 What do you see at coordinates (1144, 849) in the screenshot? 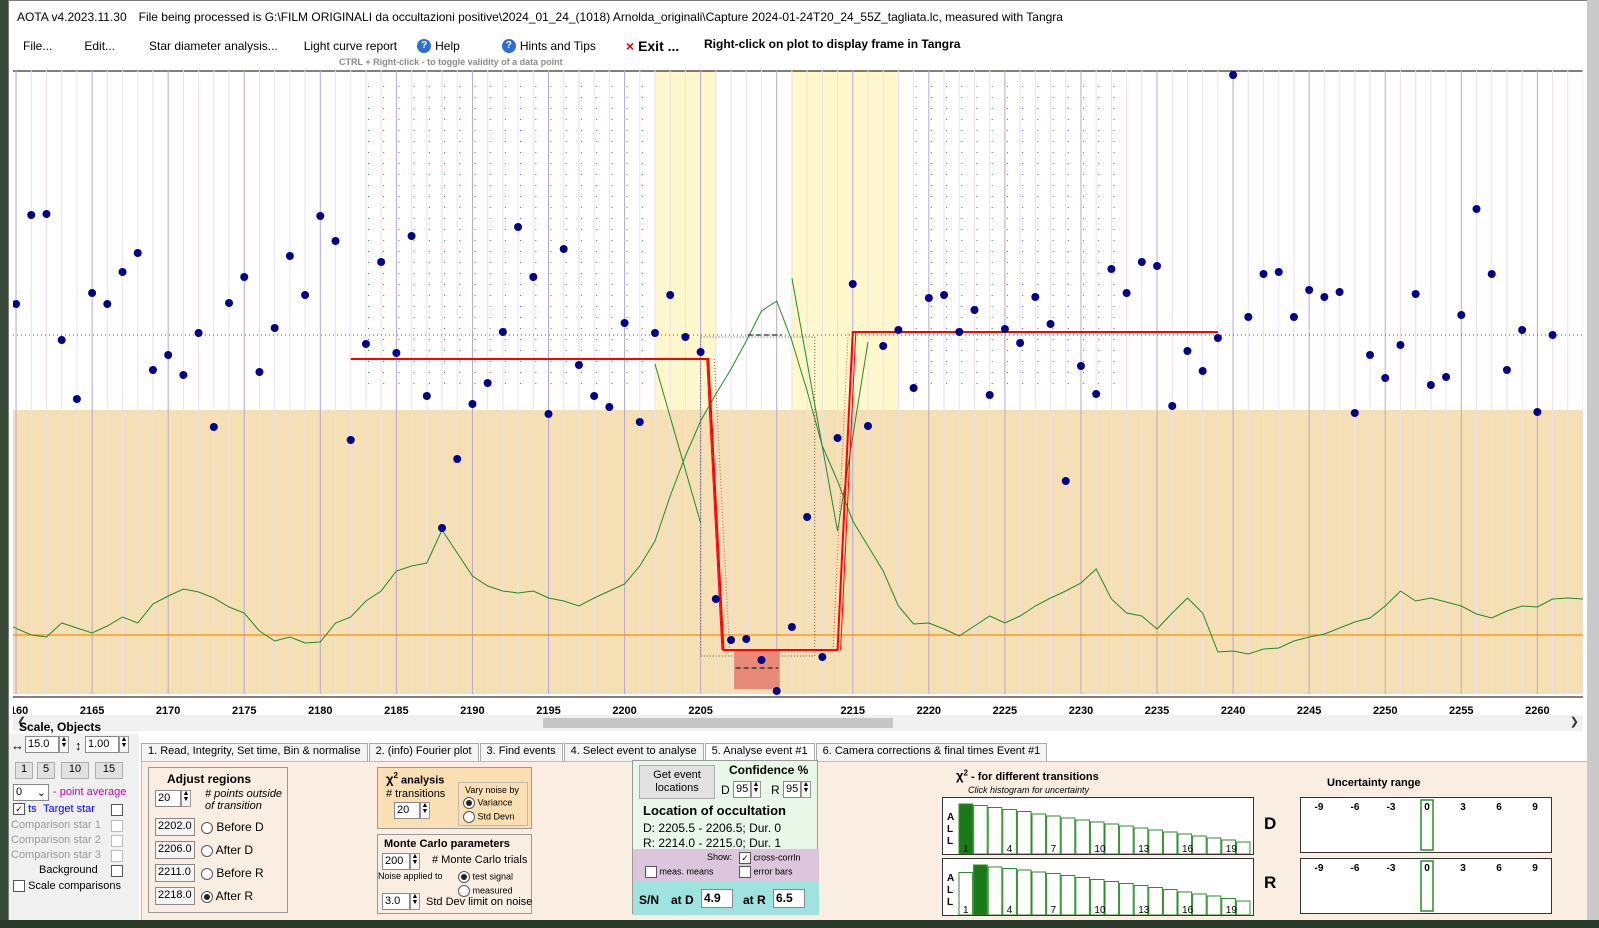
I see `histogram-tick: 13` at bounding box center [1144, 849].